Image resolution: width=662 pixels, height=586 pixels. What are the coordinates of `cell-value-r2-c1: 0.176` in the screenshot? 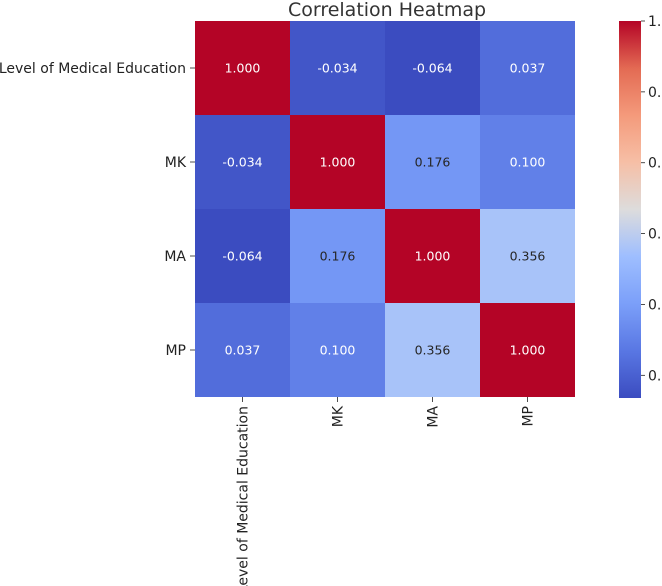 It's located at (338, 256).